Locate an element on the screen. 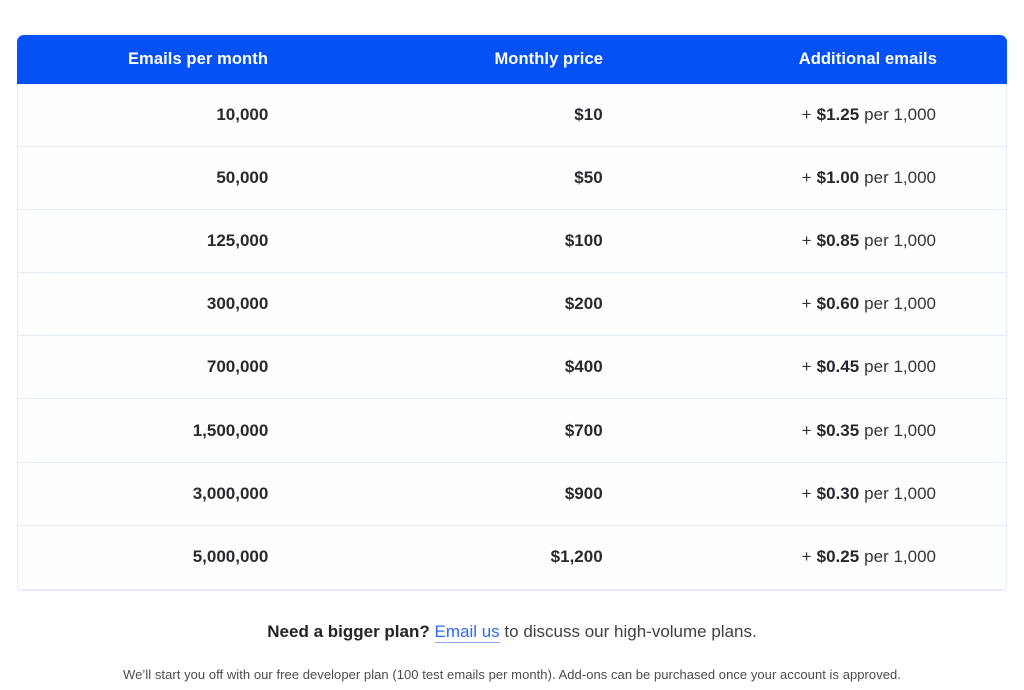 Image resolution: width=1024 pixels, height=690 pixels. emails-value: 3,000,000 is located at coordinates (230, 493).